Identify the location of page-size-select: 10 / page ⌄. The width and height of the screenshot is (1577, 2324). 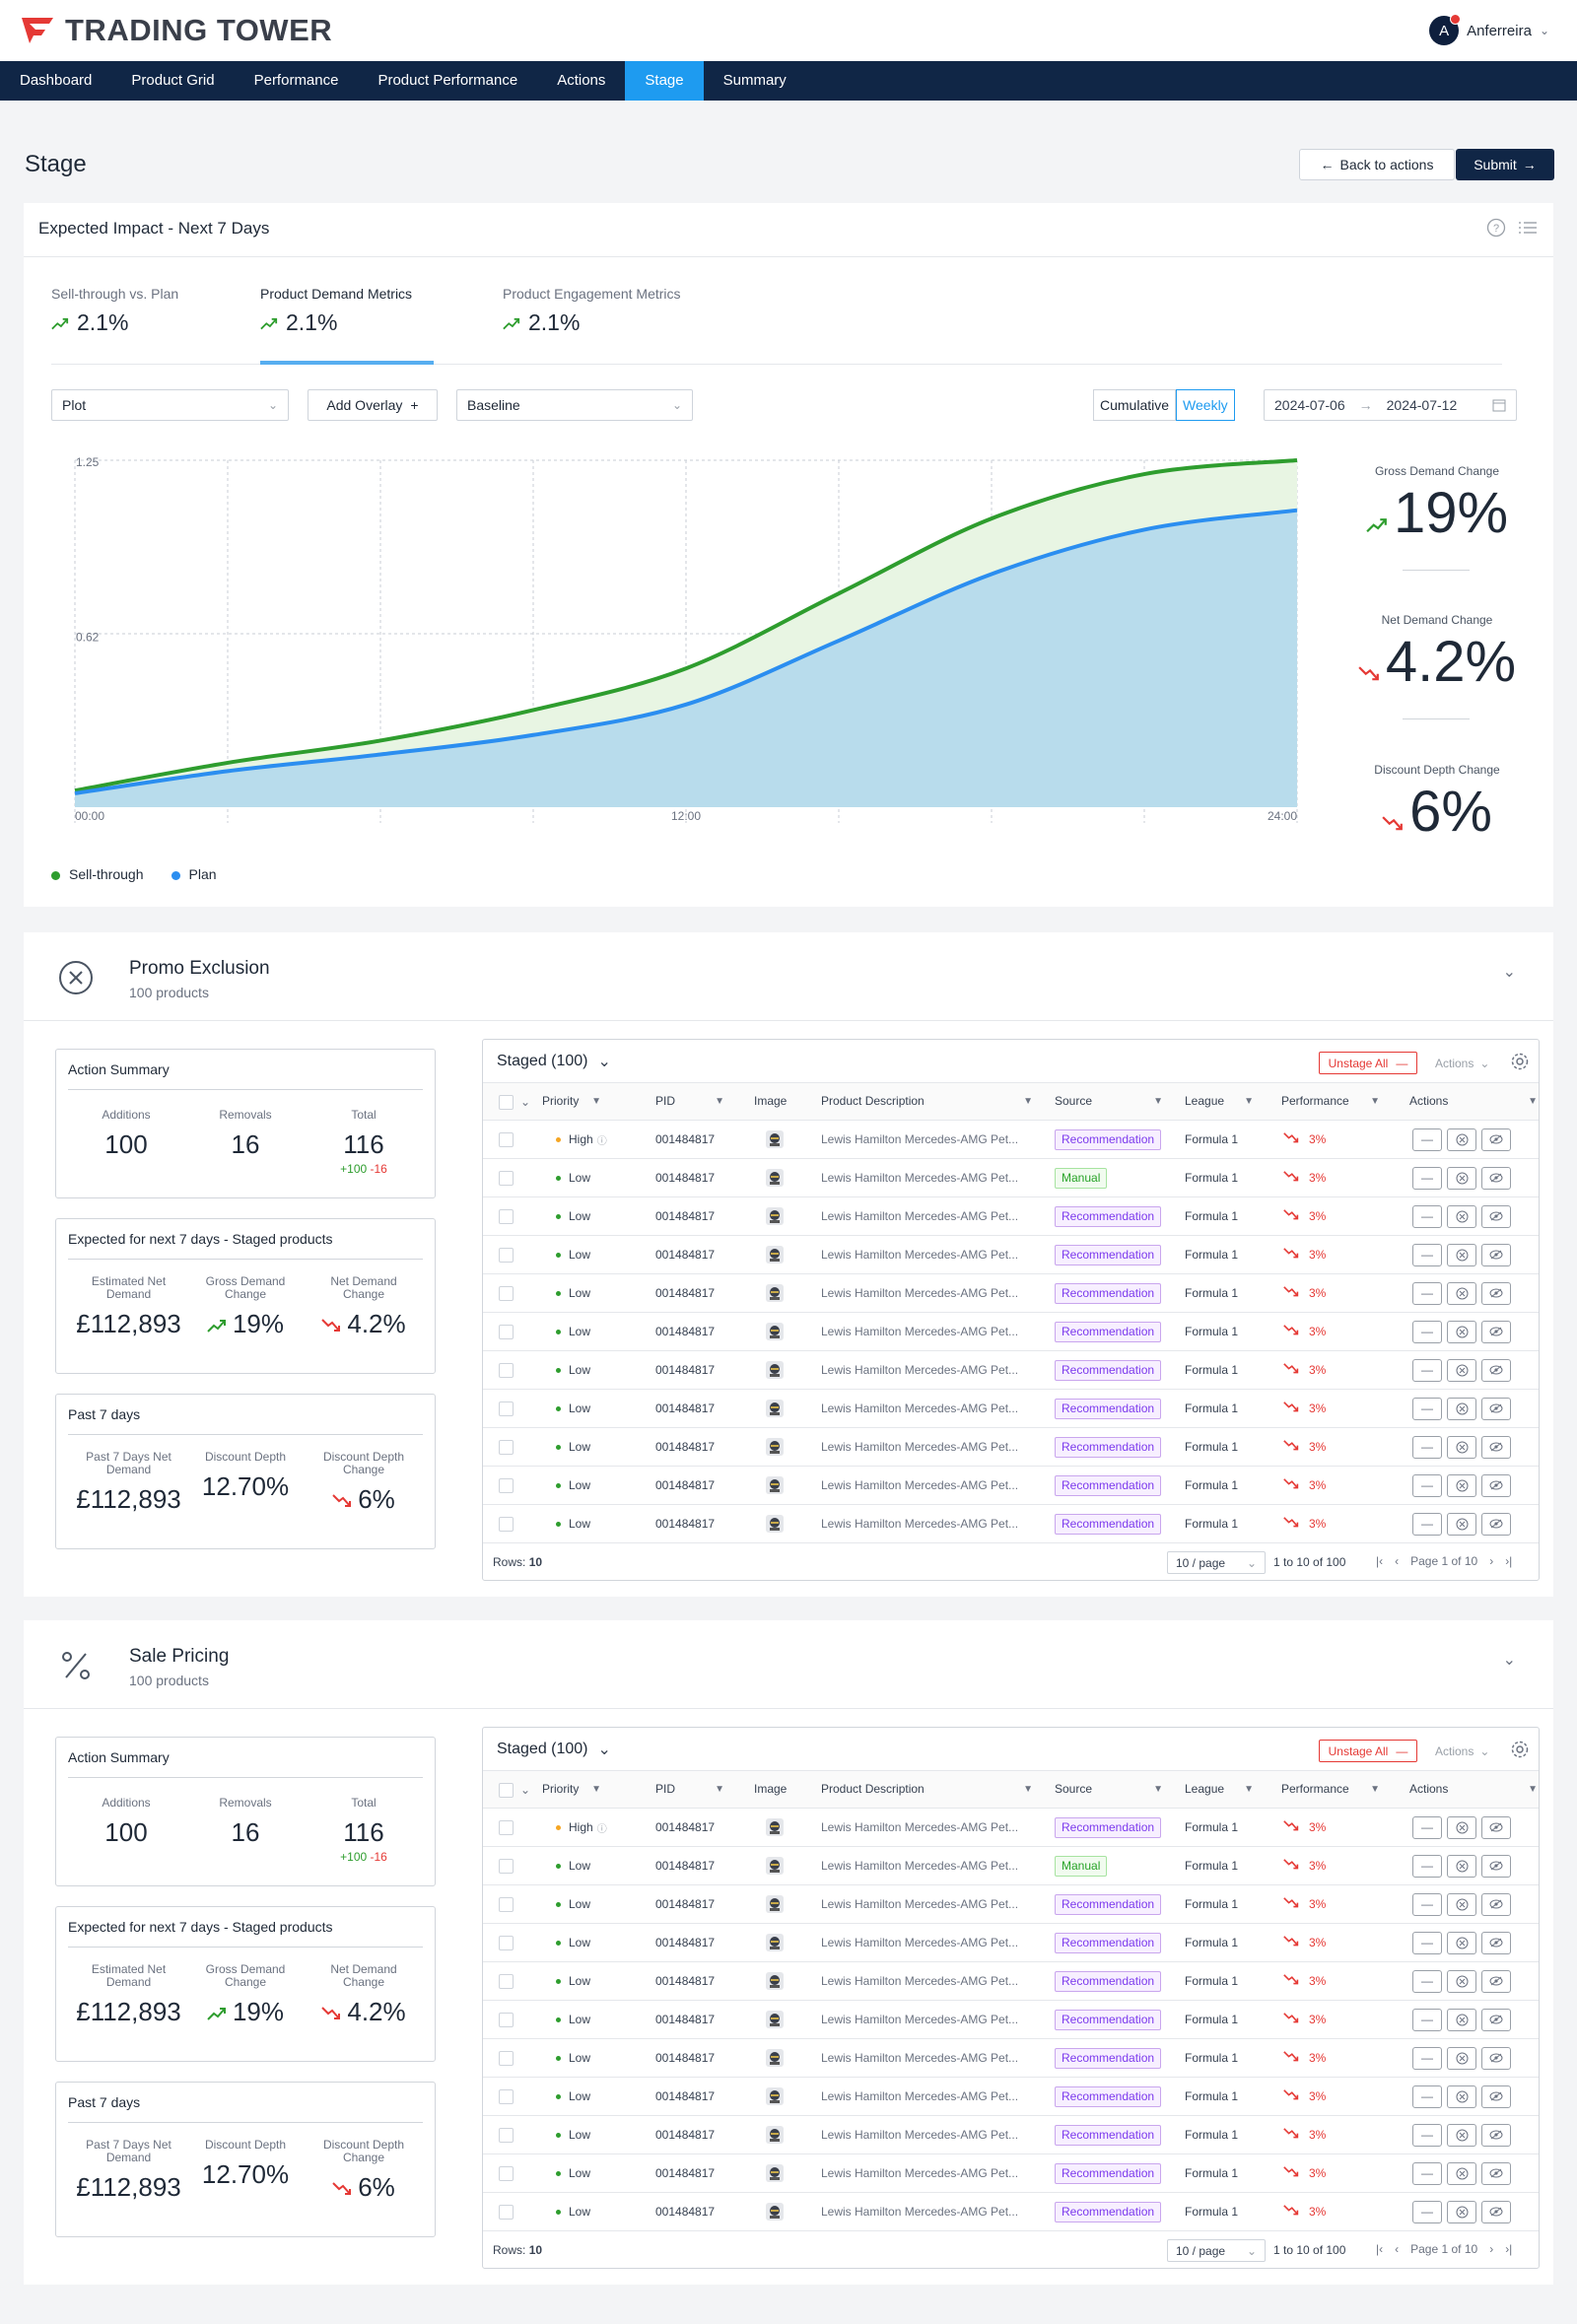
(1216, 1562).